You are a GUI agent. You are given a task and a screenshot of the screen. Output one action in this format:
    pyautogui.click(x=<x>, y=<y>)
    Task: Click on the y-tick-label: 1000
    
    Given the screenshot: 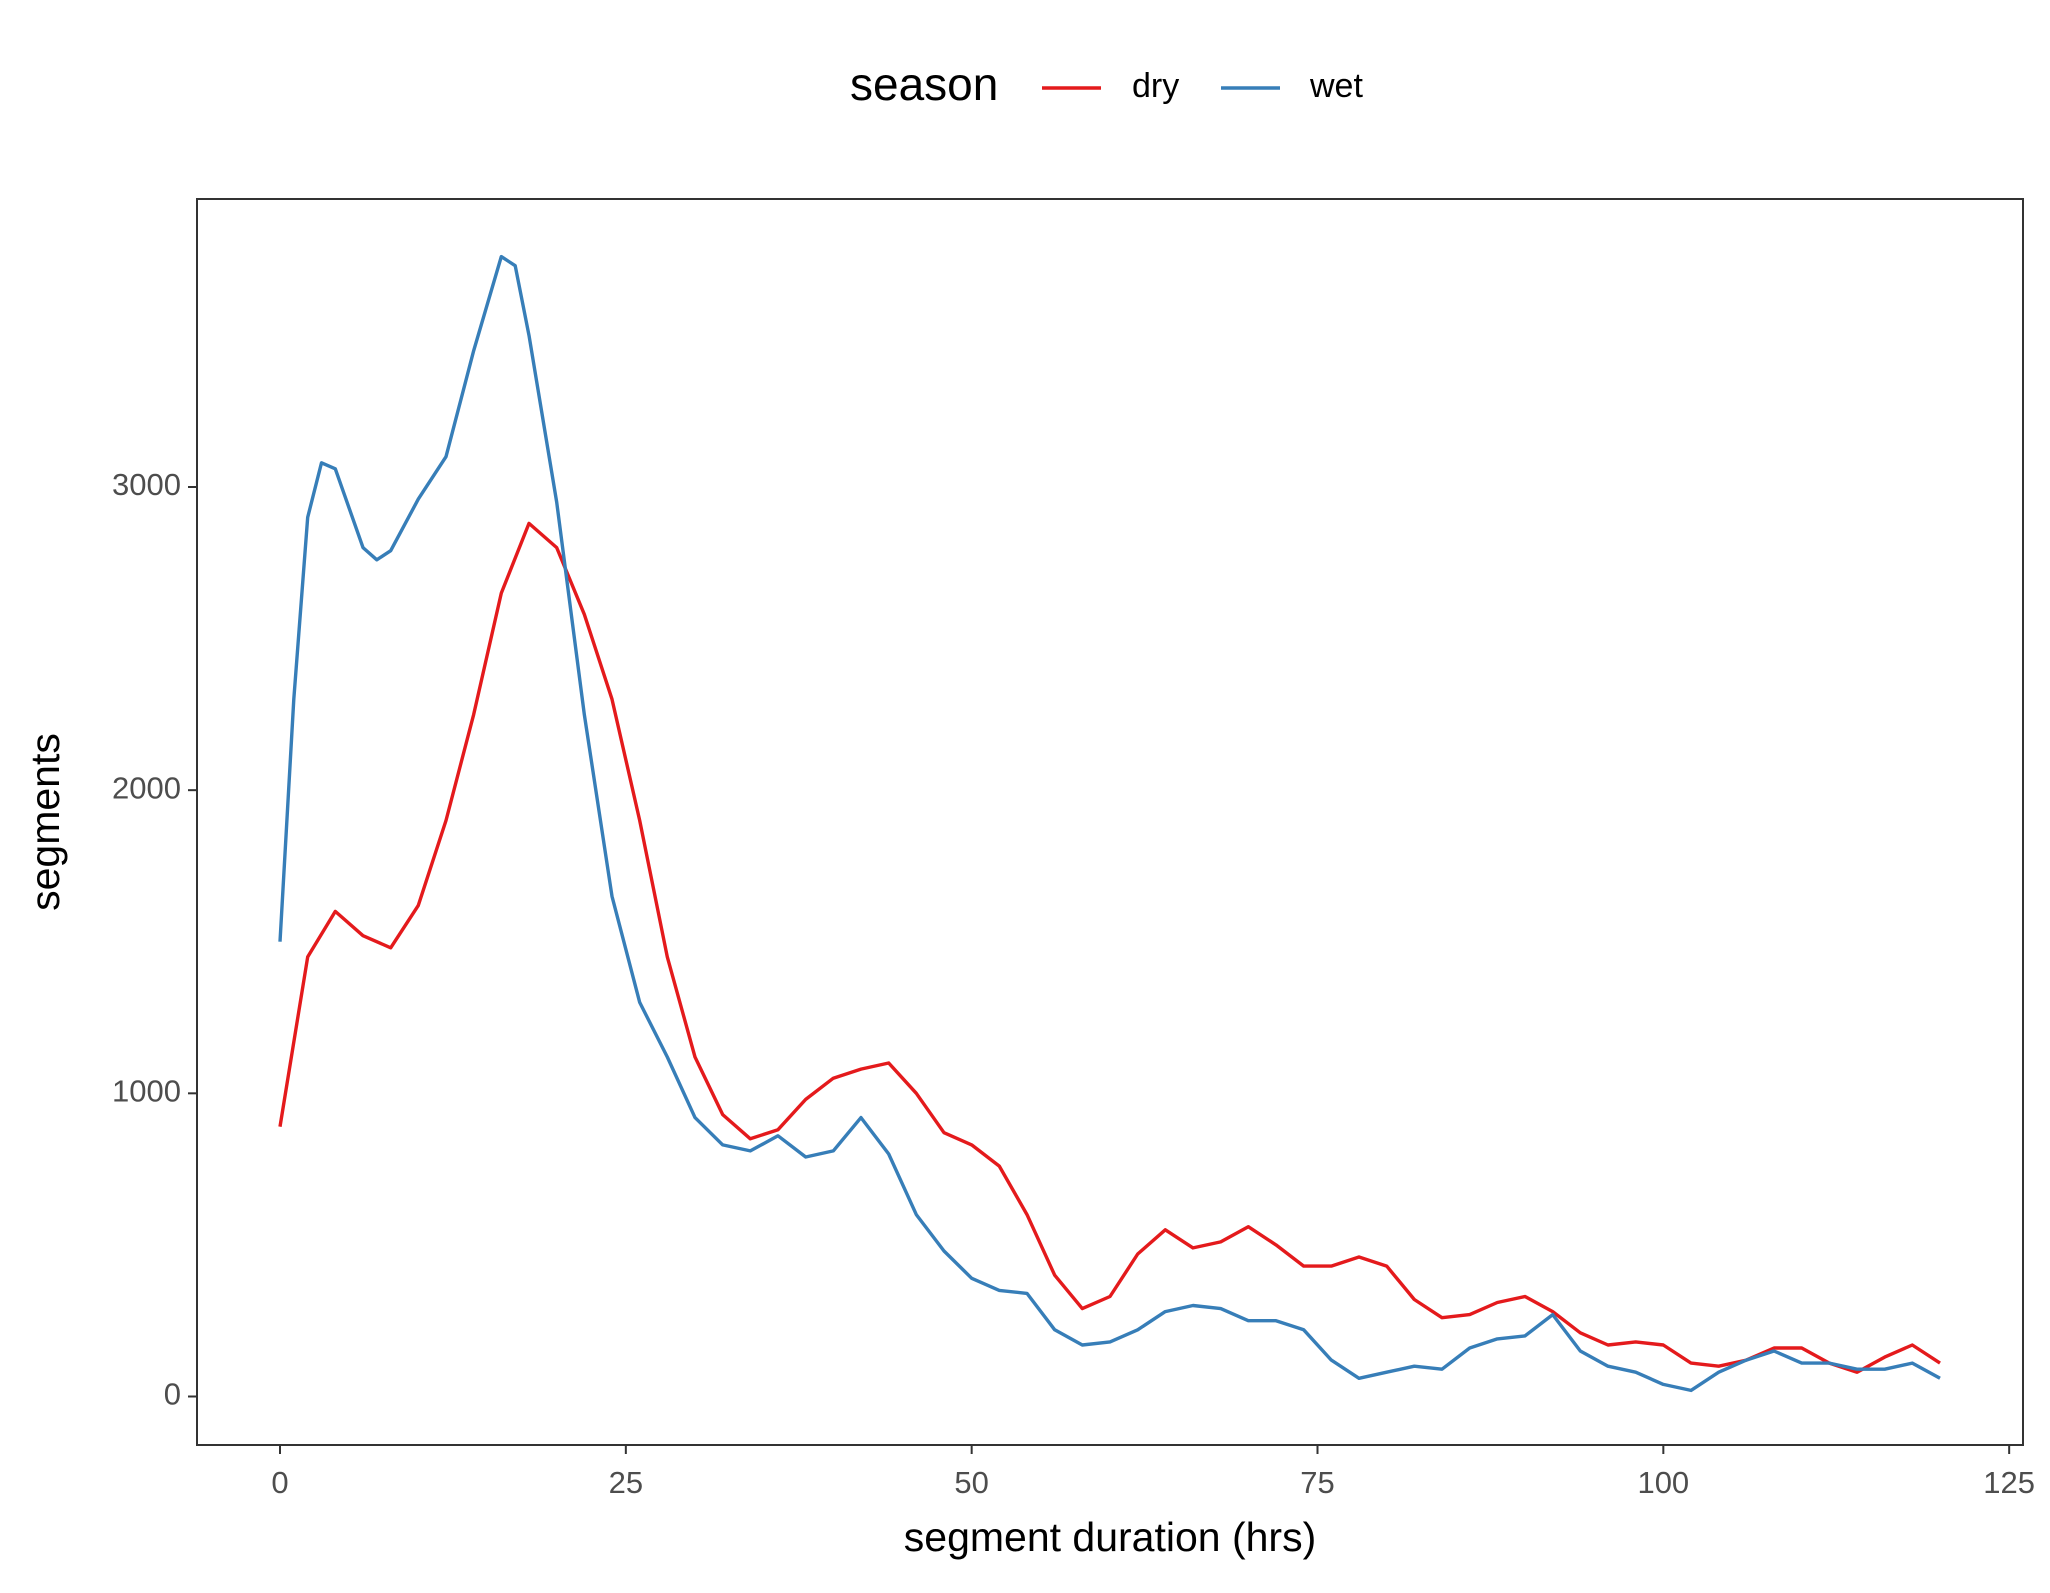 What is the action you would take?
    pyautogui.click(x=146, y=1091)
    